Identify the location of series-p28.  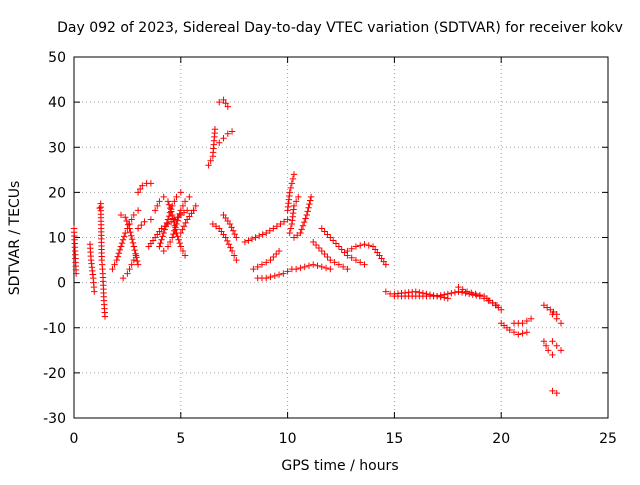
(343, 246).